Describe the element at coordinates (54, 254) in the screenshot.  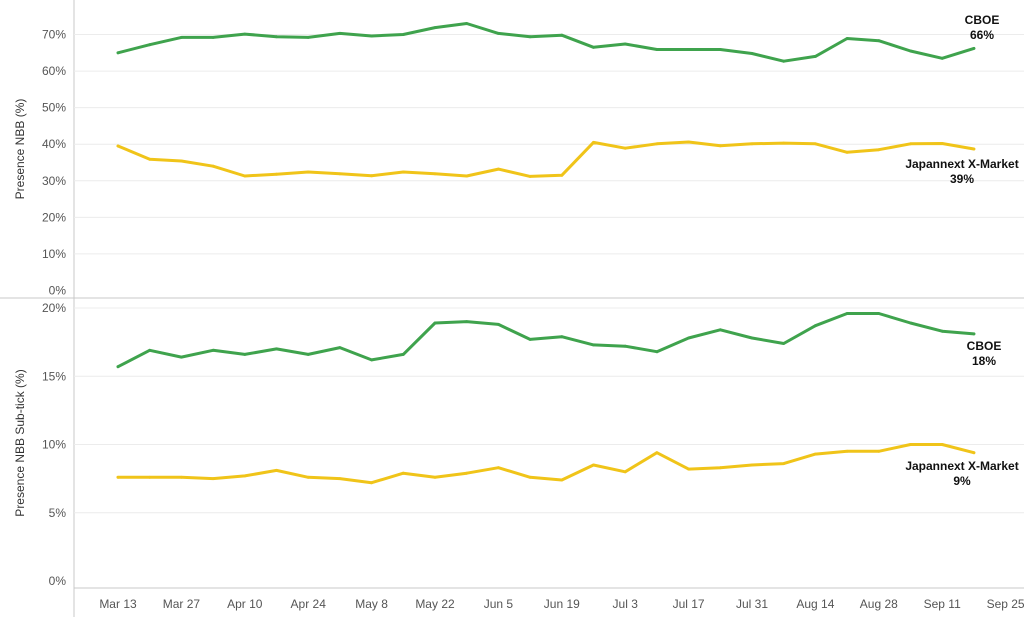
I see `y-tick-label: 10%` at that location.